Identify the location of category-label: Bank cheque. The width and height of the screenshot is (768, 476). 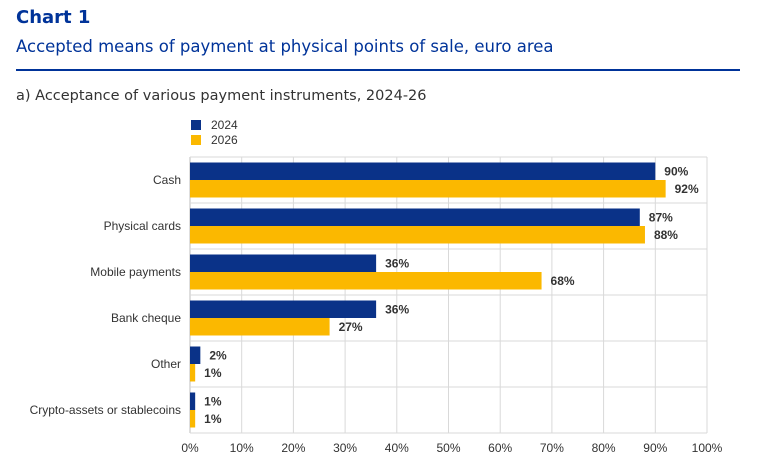
(146, 318).